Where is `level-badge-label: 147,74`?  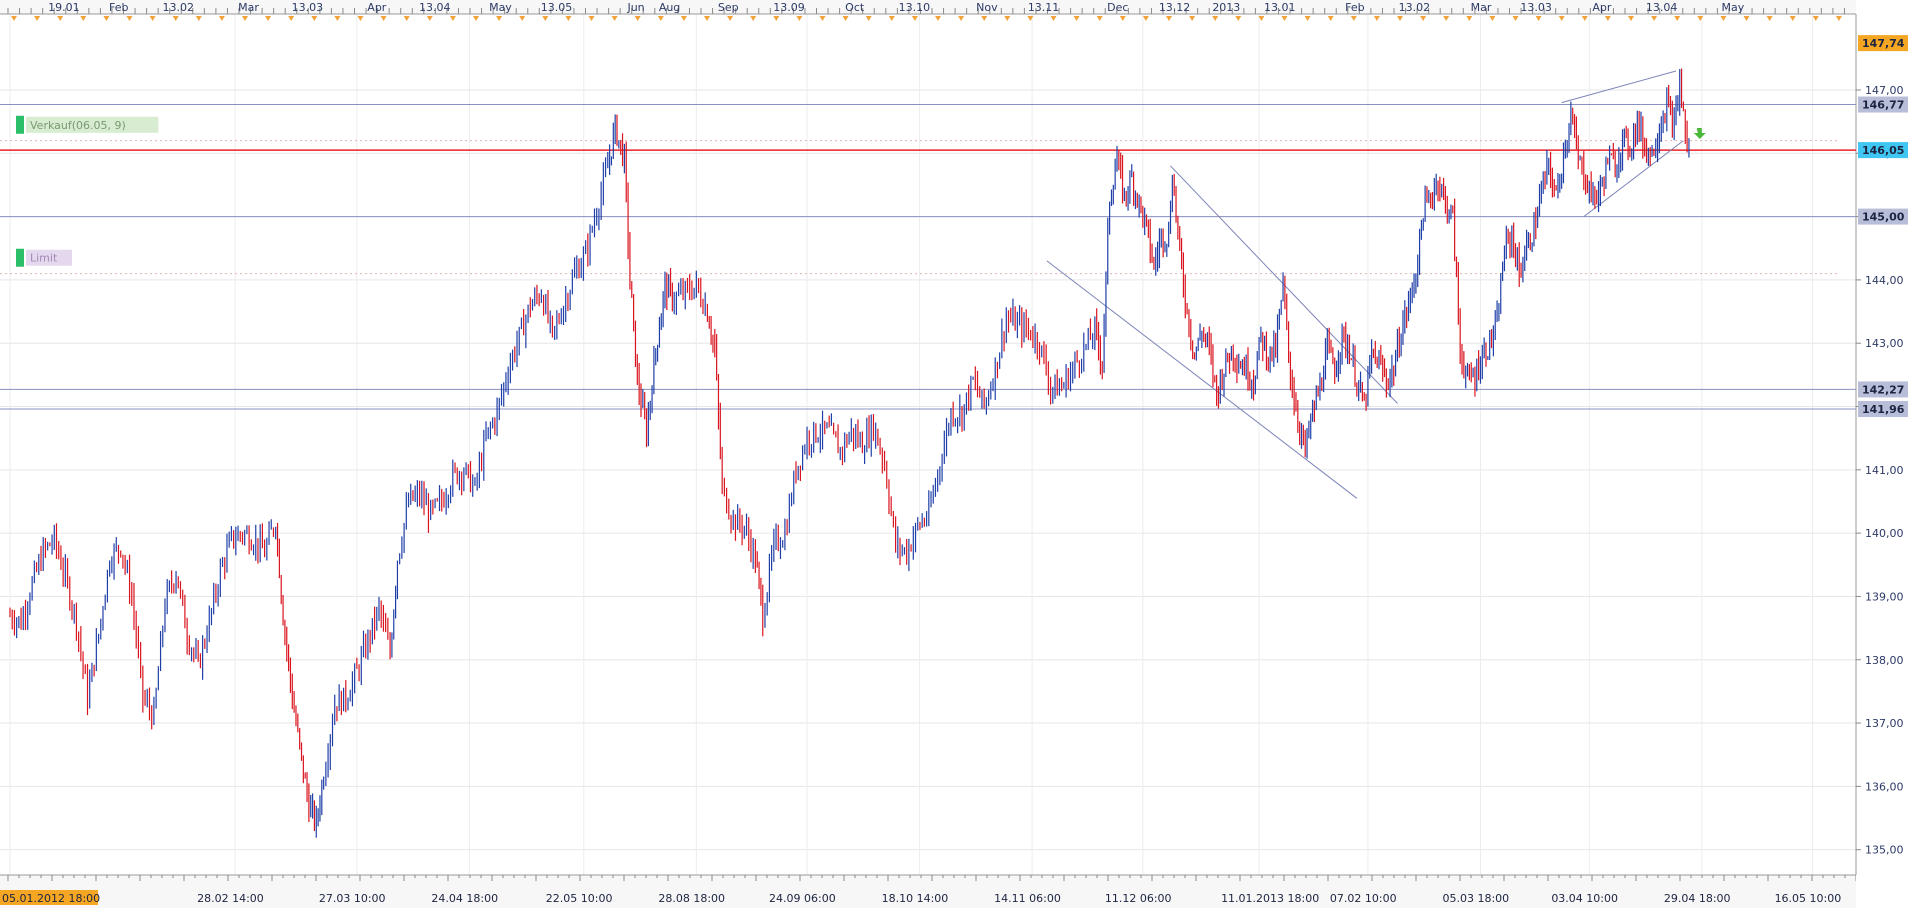 level-badge-label: 147,74 is located at coordinates (1883, 43).